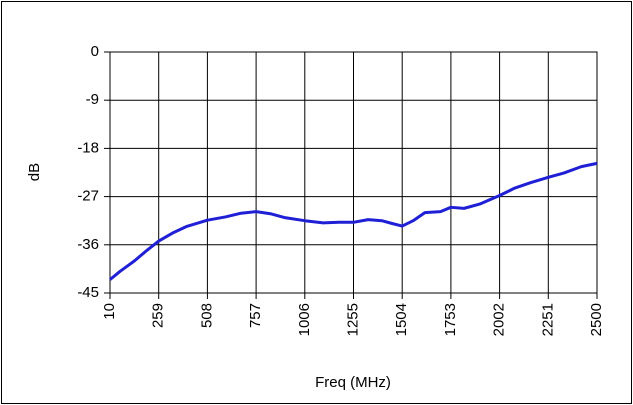 This screenshot has width=633, height=405. I want to click on y-tick-label: -9, so click(92, 99).